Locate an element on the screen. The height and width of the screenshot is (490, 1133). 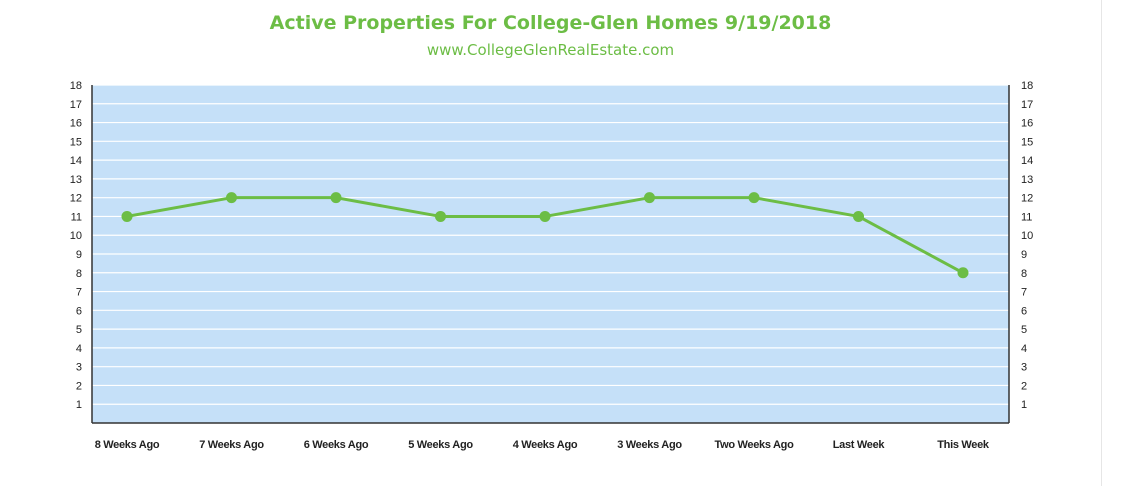
y-tick-label-left: 15 is located at coordinates (76, 142).